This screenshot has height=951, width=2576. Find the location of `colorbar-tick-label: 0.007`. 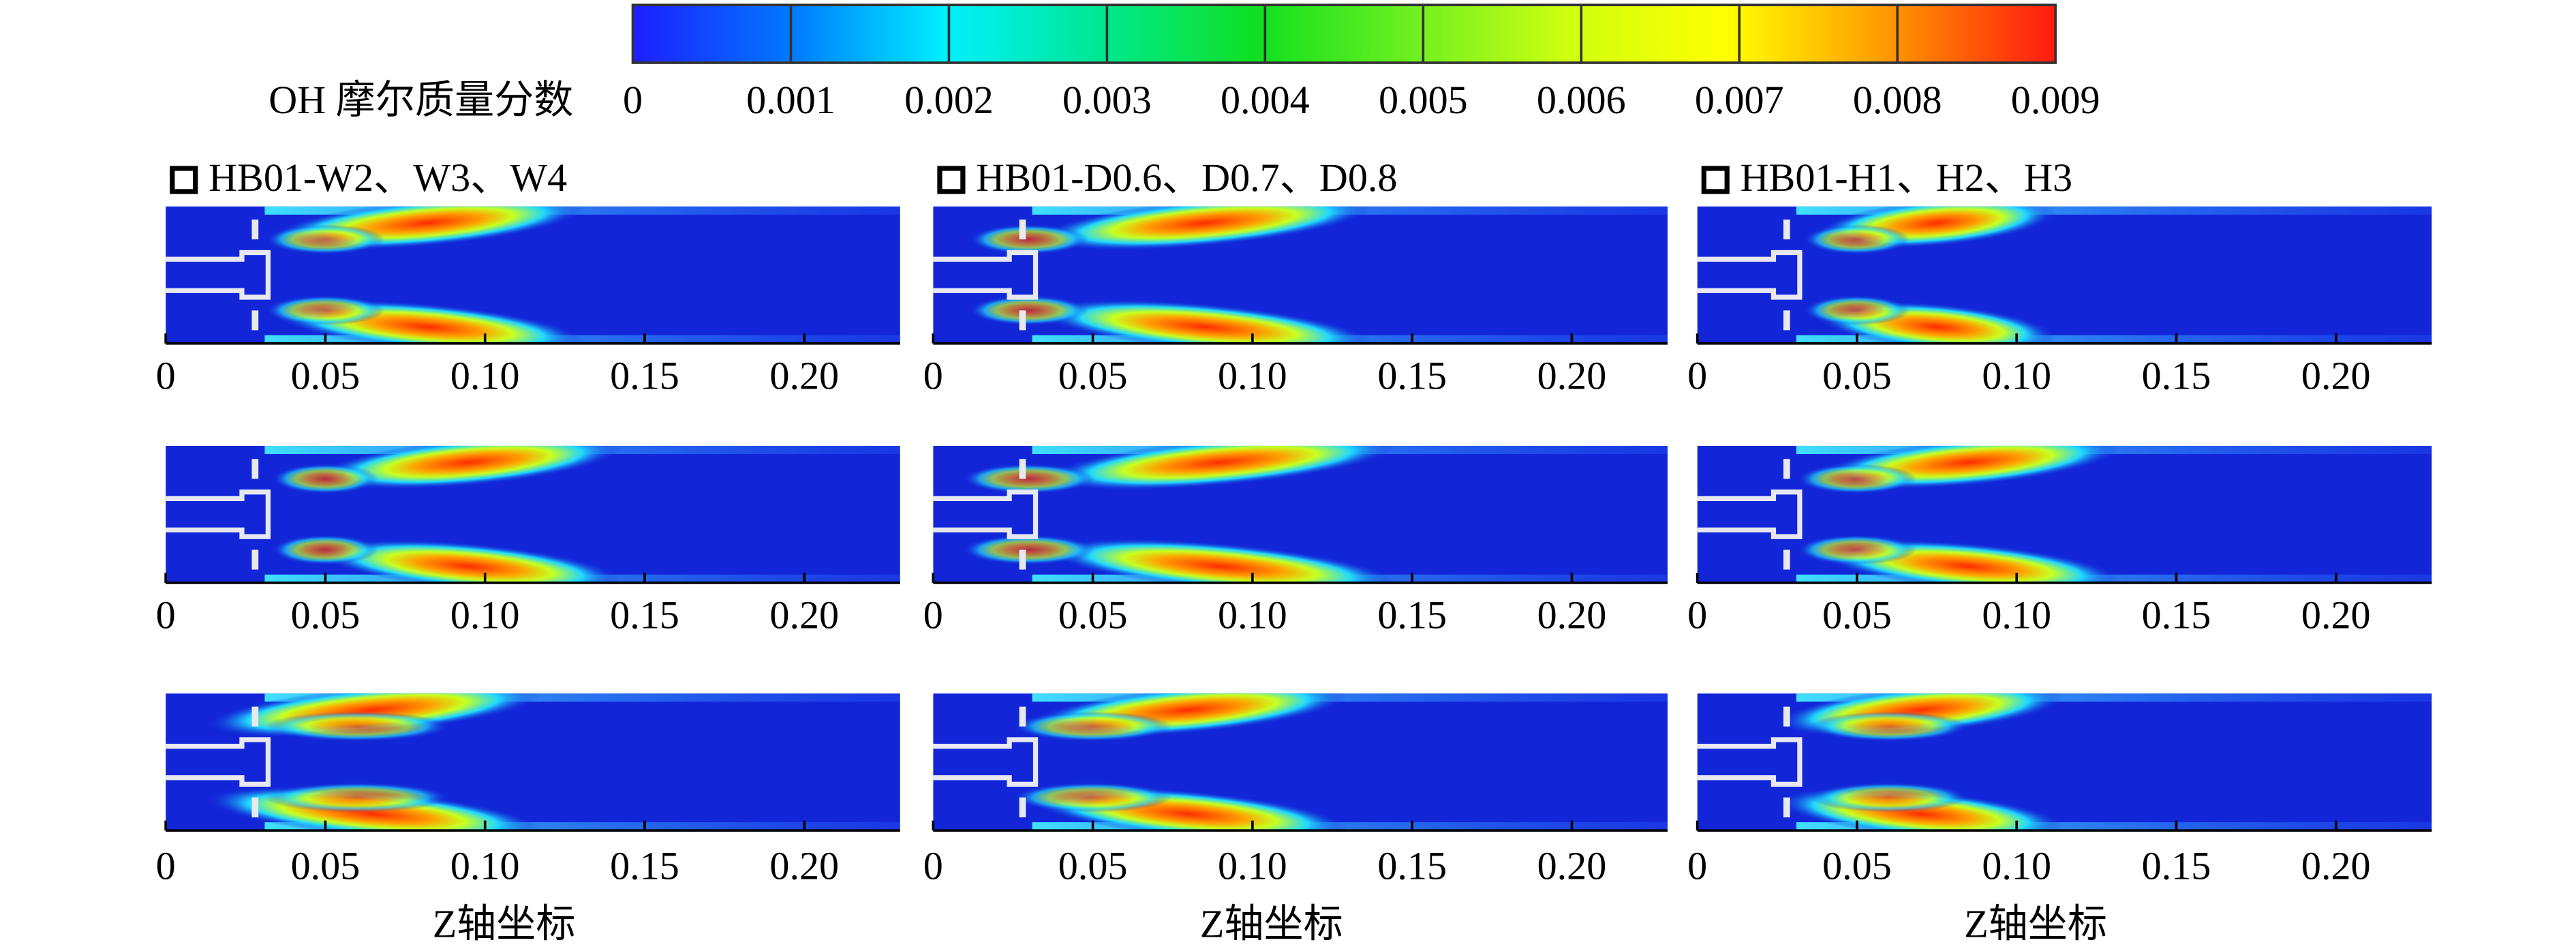

colorbar-tick-label: 0.007 is located at coordinates (1739, 100).